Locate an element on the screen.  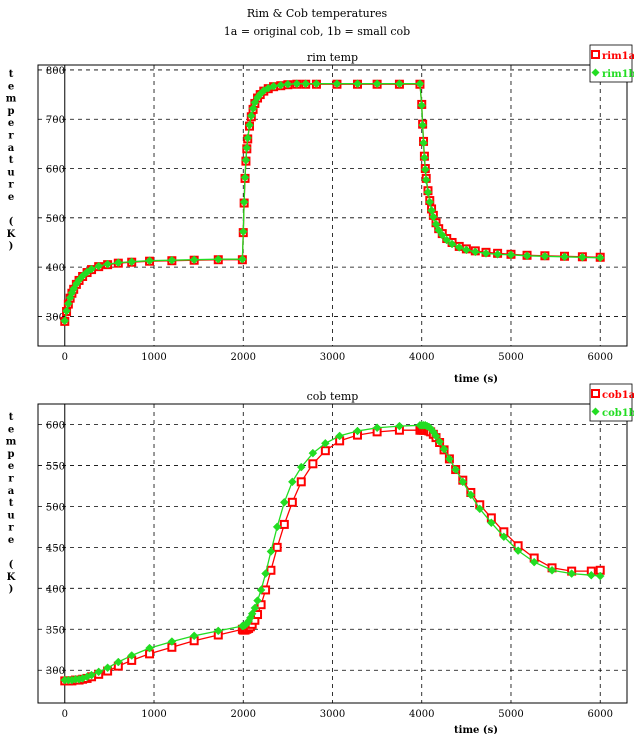
rim-legend: rim1a rim1b is located at coordinates (611, 63).